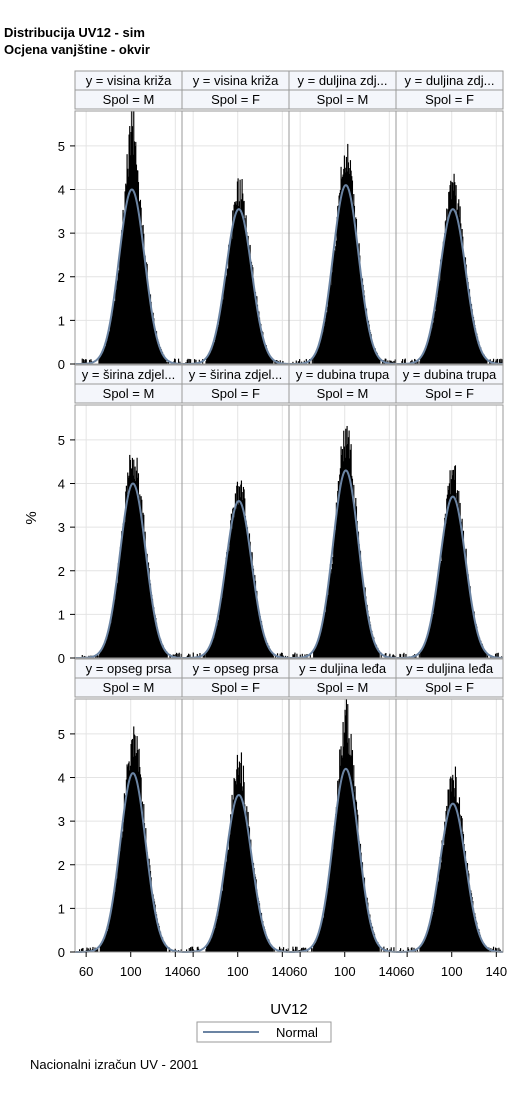 The width and height of the screenshot is (529, 1096). What do you see at coordinates (451, 818) in the screenshot?
I see `panel-11: y = duljina leđa Spol = F 60 100 140` at bounding box center [451, 818].